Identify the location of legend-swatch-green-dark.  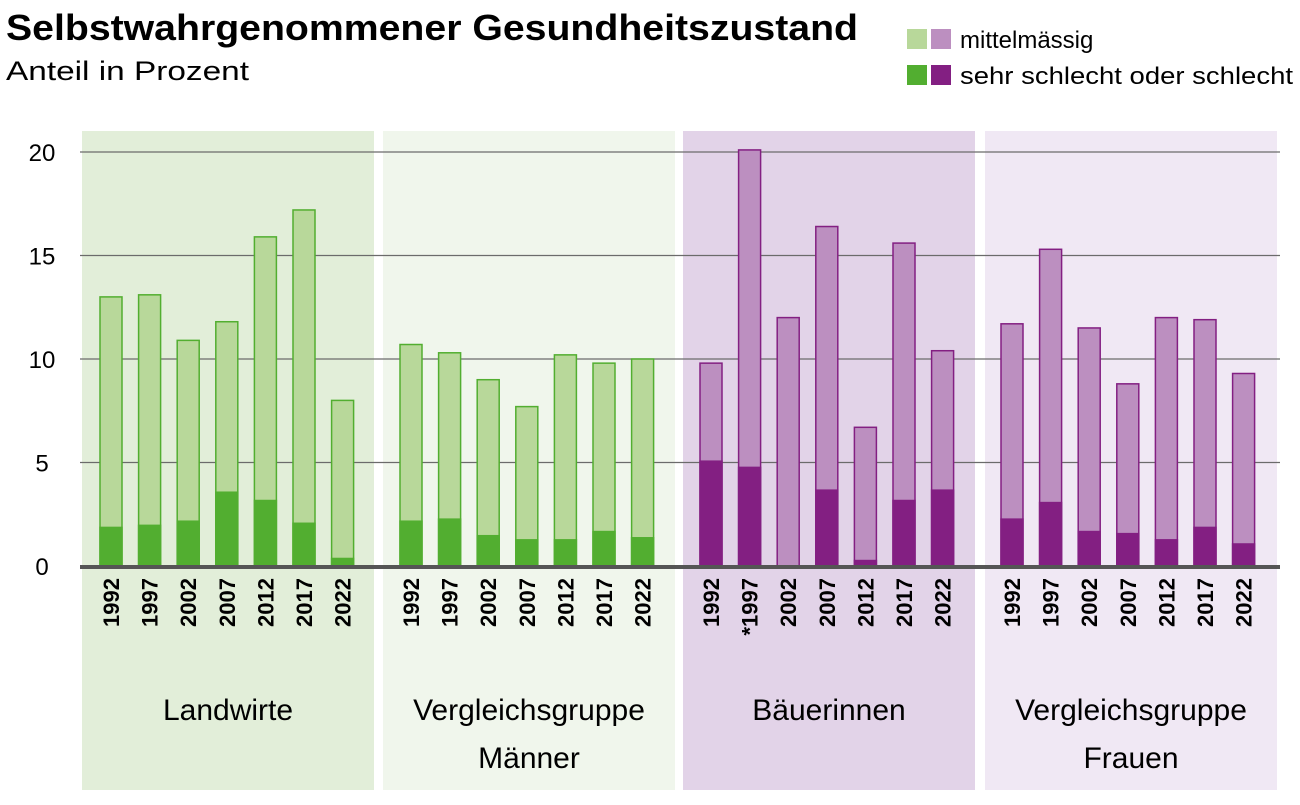
(917, 75).